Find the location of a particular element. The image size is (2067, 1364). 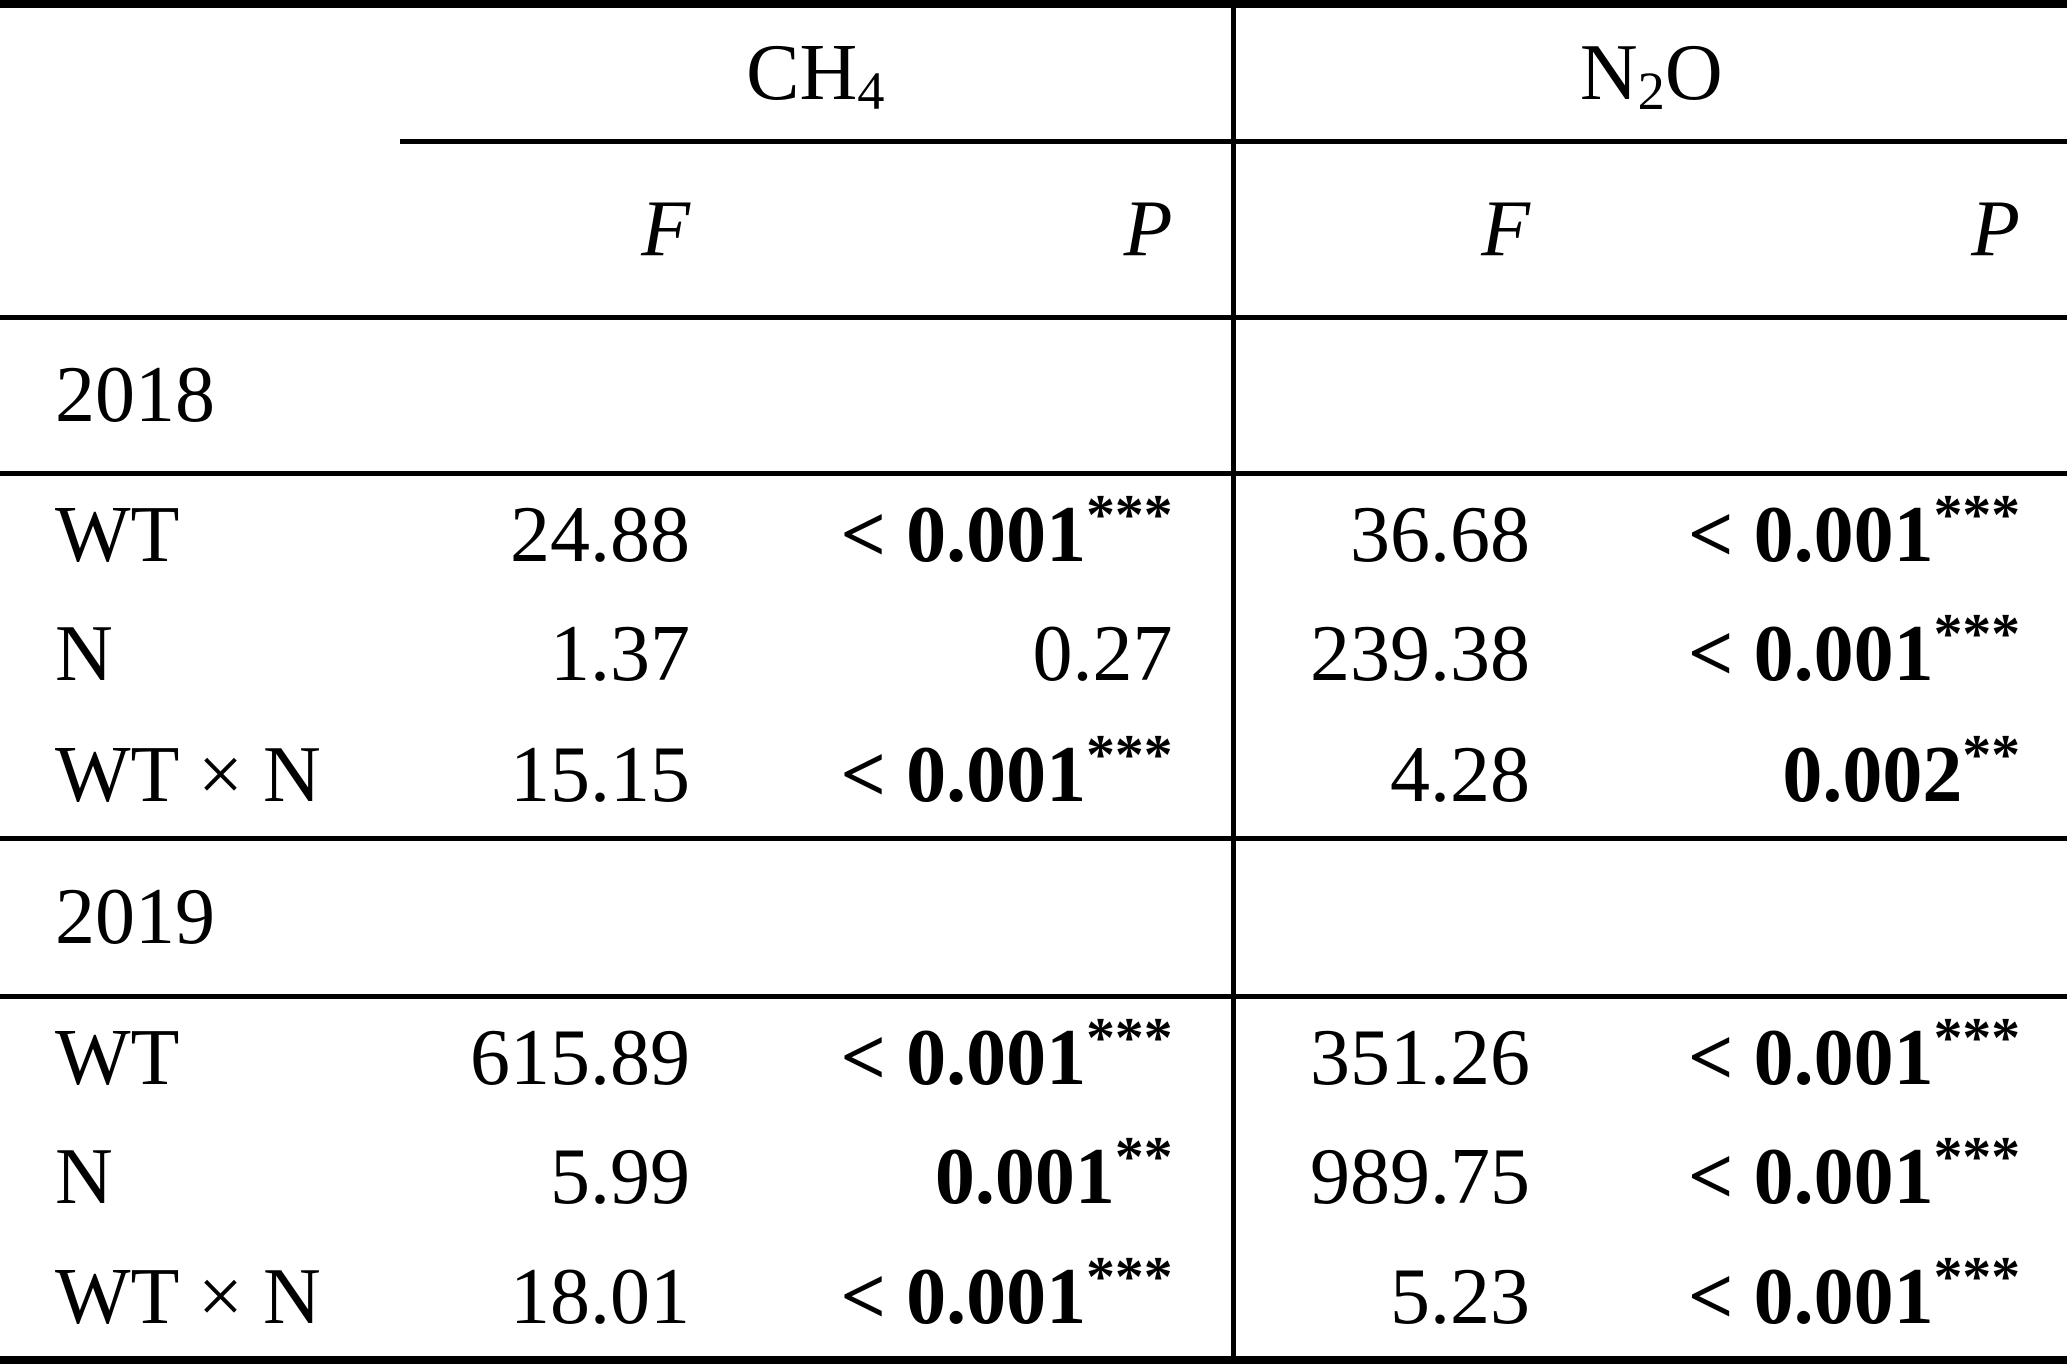

table-row: WT × N 18.01 < 0.001*** 5.23 < 0.001*** is located at coordinates (1033, 1299).